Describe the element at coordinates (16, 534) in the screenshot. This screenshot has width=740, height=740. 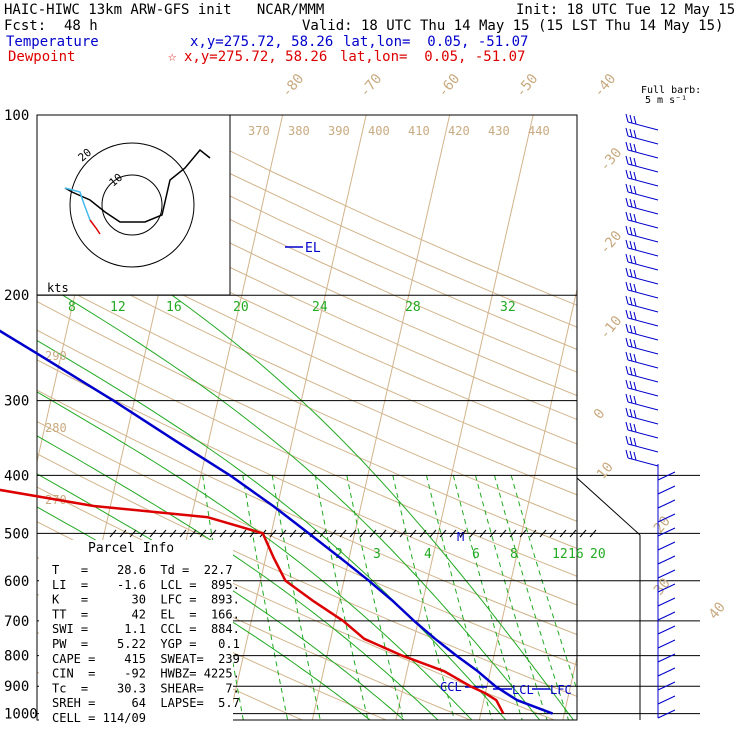
I see `pressure-tick-label: 500` at that location.